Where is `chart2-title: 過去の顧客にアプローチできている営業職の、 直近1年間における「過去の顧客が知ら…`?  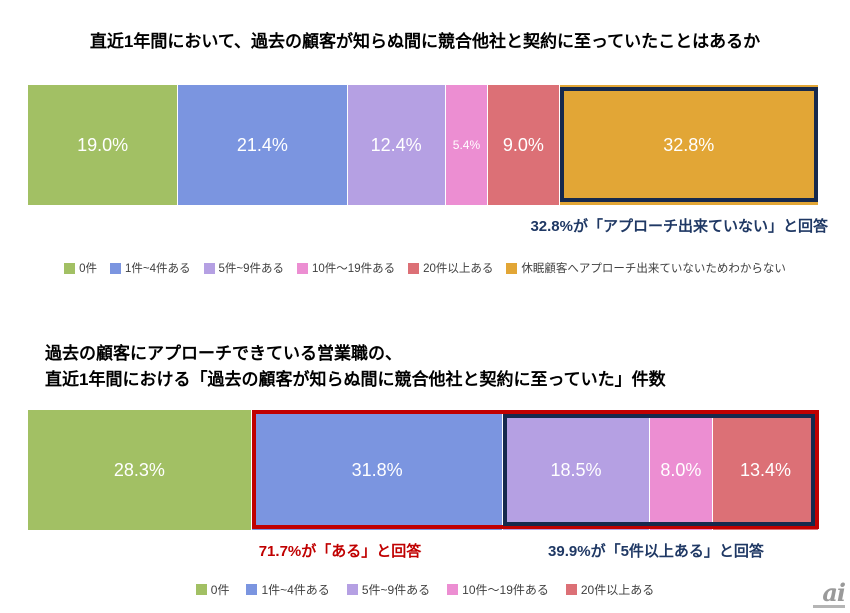 chart2-title: 過去の顧客にアプローチできている営業職の、 直近1年間における「過去の顧客が知ら… is located at coordinates (355, 367).